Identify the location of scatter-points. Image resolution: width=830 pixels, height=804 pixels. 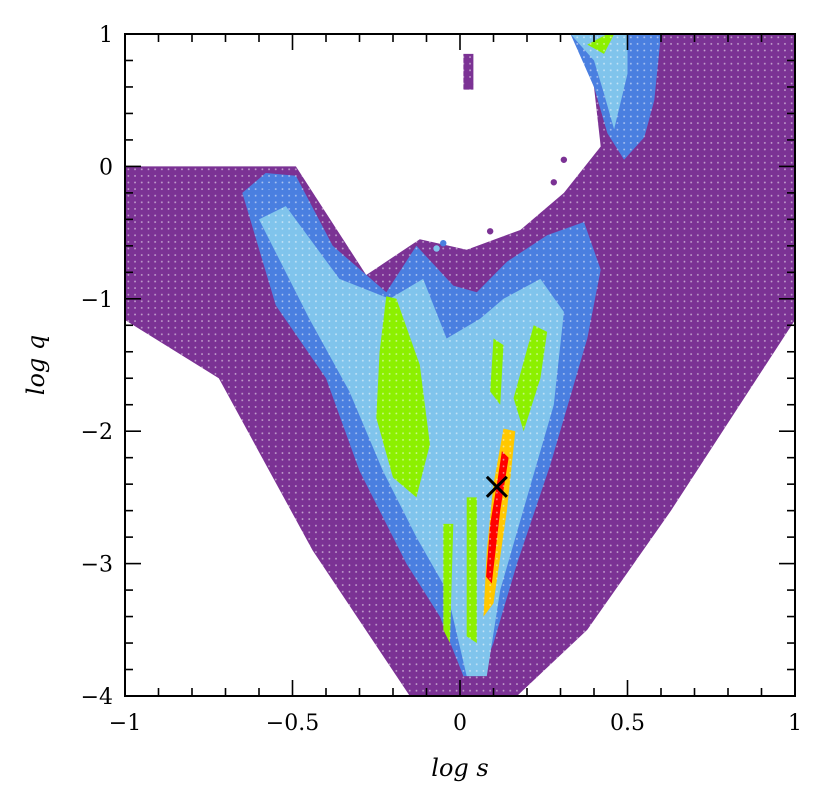
(416, 166).